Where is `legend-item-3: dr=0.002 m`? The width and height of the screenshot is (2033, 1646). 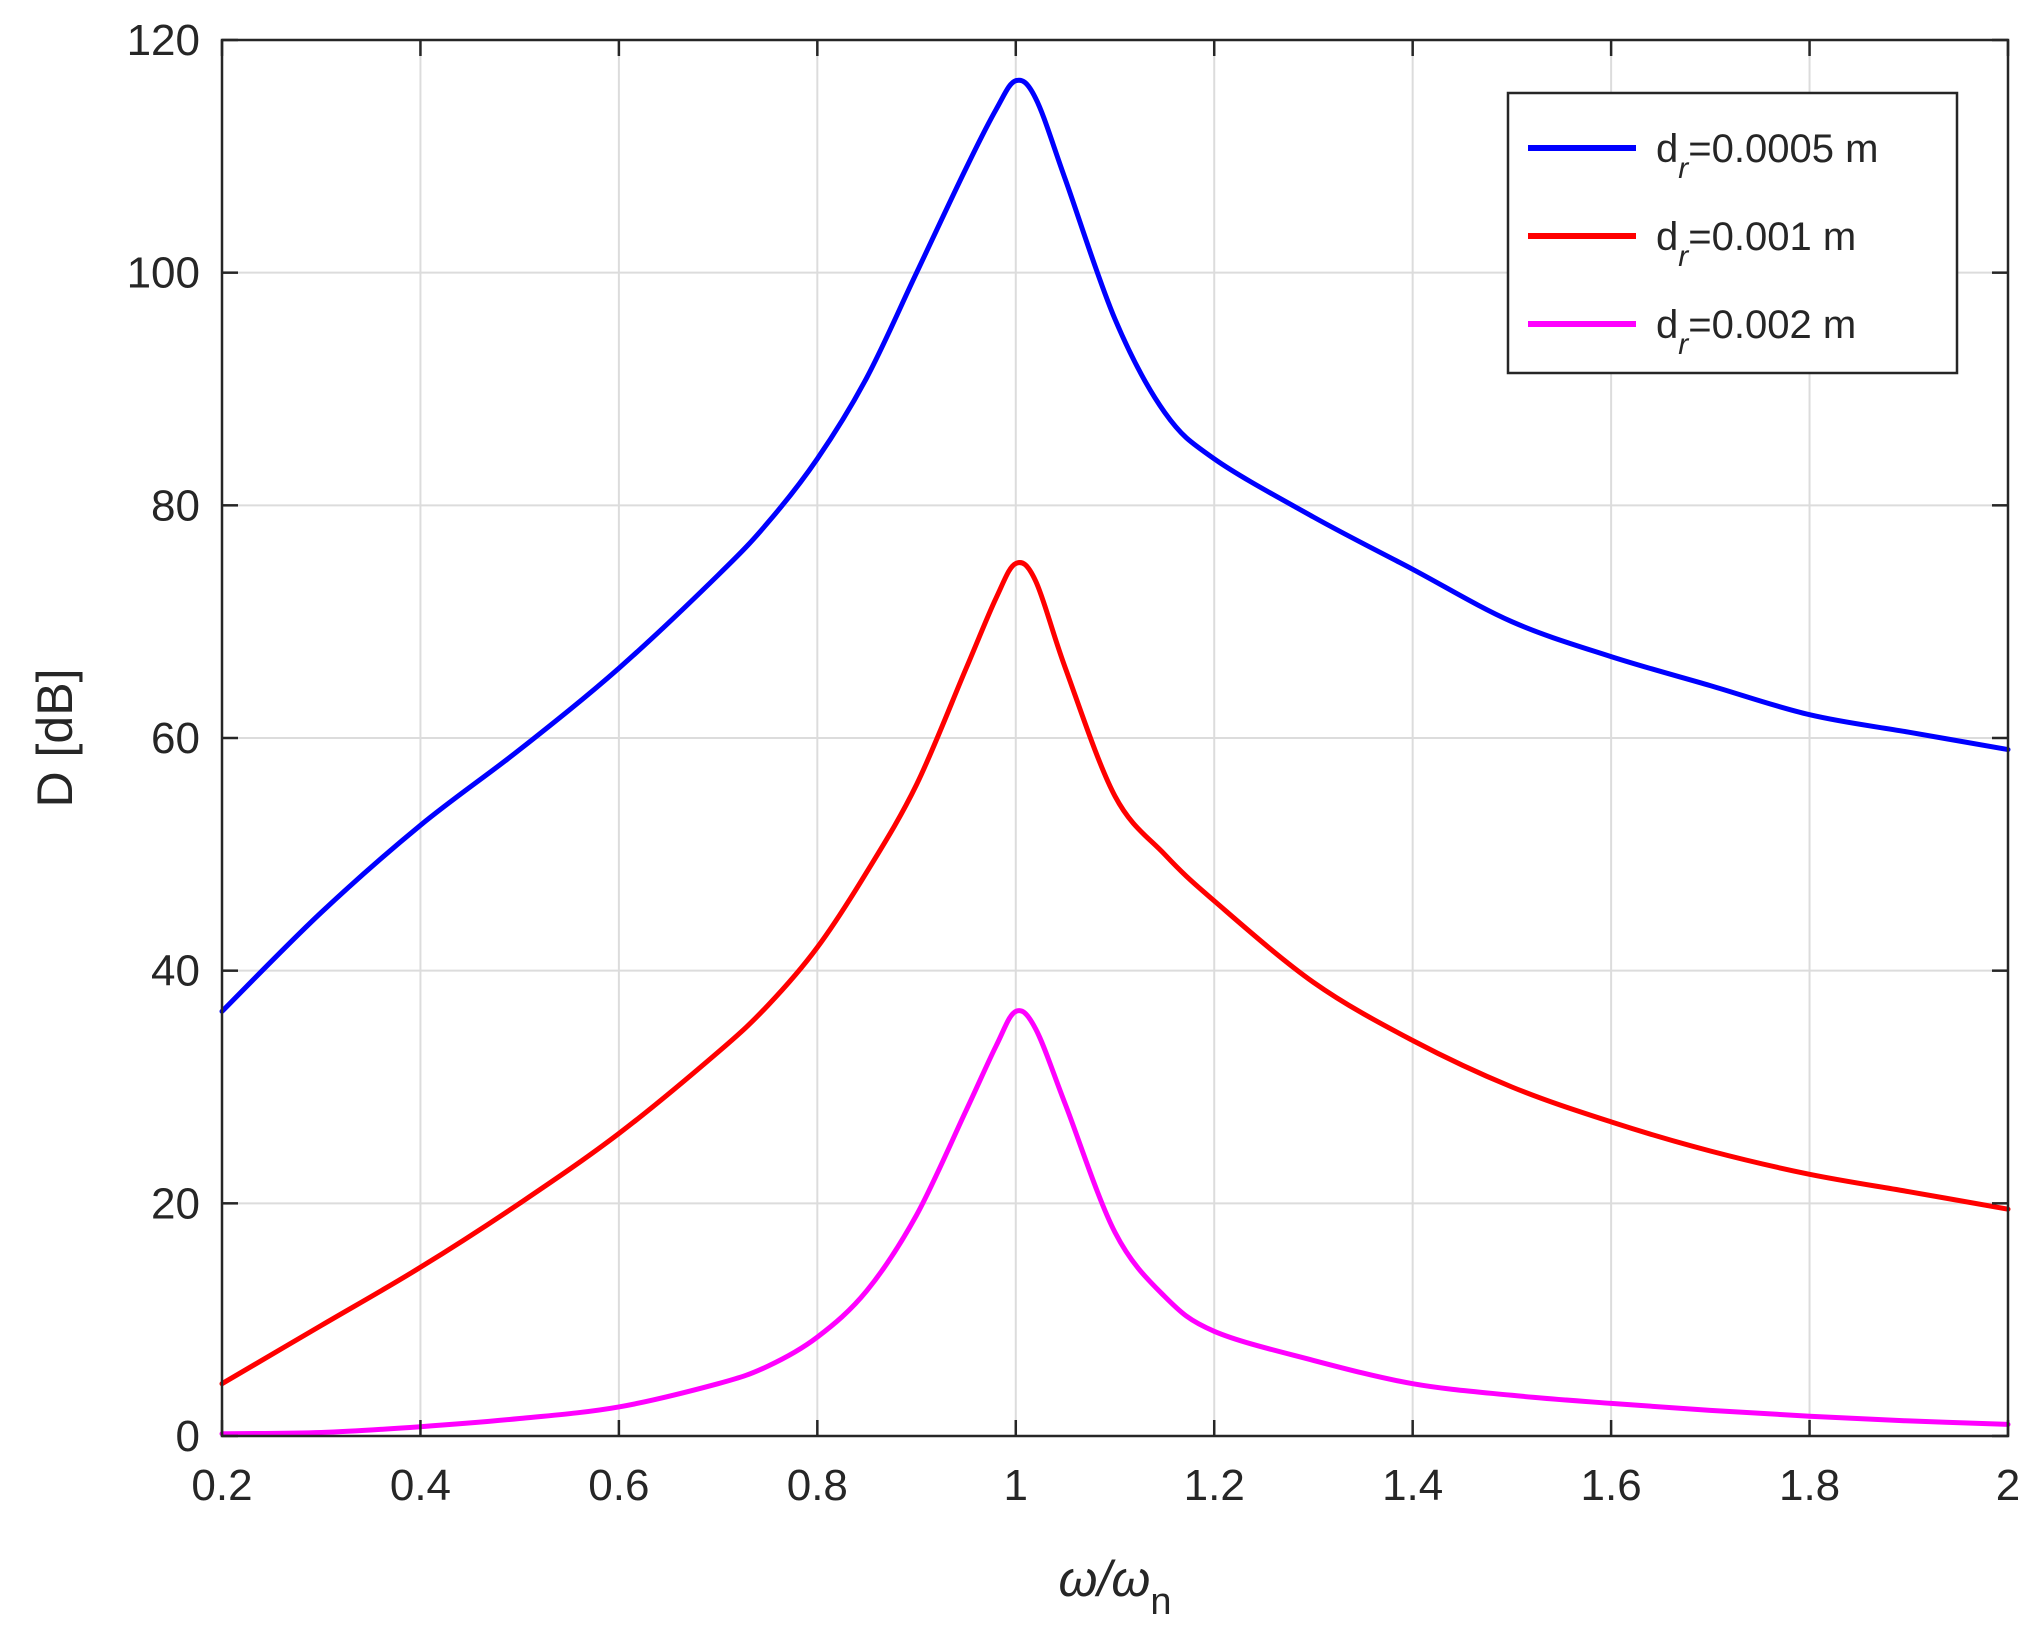 legend-item-3: dr=0.002 m is located at coordinates (1692, 332).